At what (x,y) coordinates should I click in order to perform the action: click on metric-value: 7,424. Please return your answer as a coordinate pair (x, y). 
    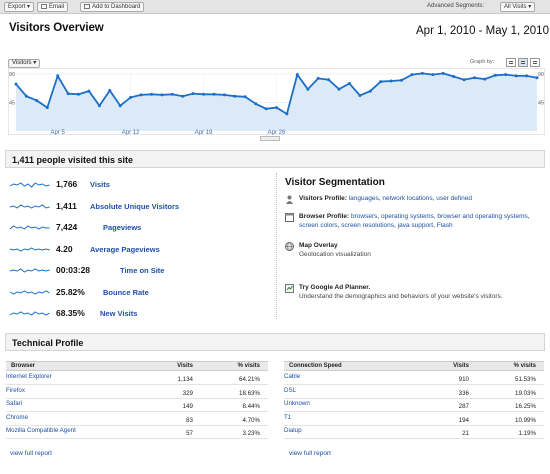
    Looking at the image, I should click on (67, 227).